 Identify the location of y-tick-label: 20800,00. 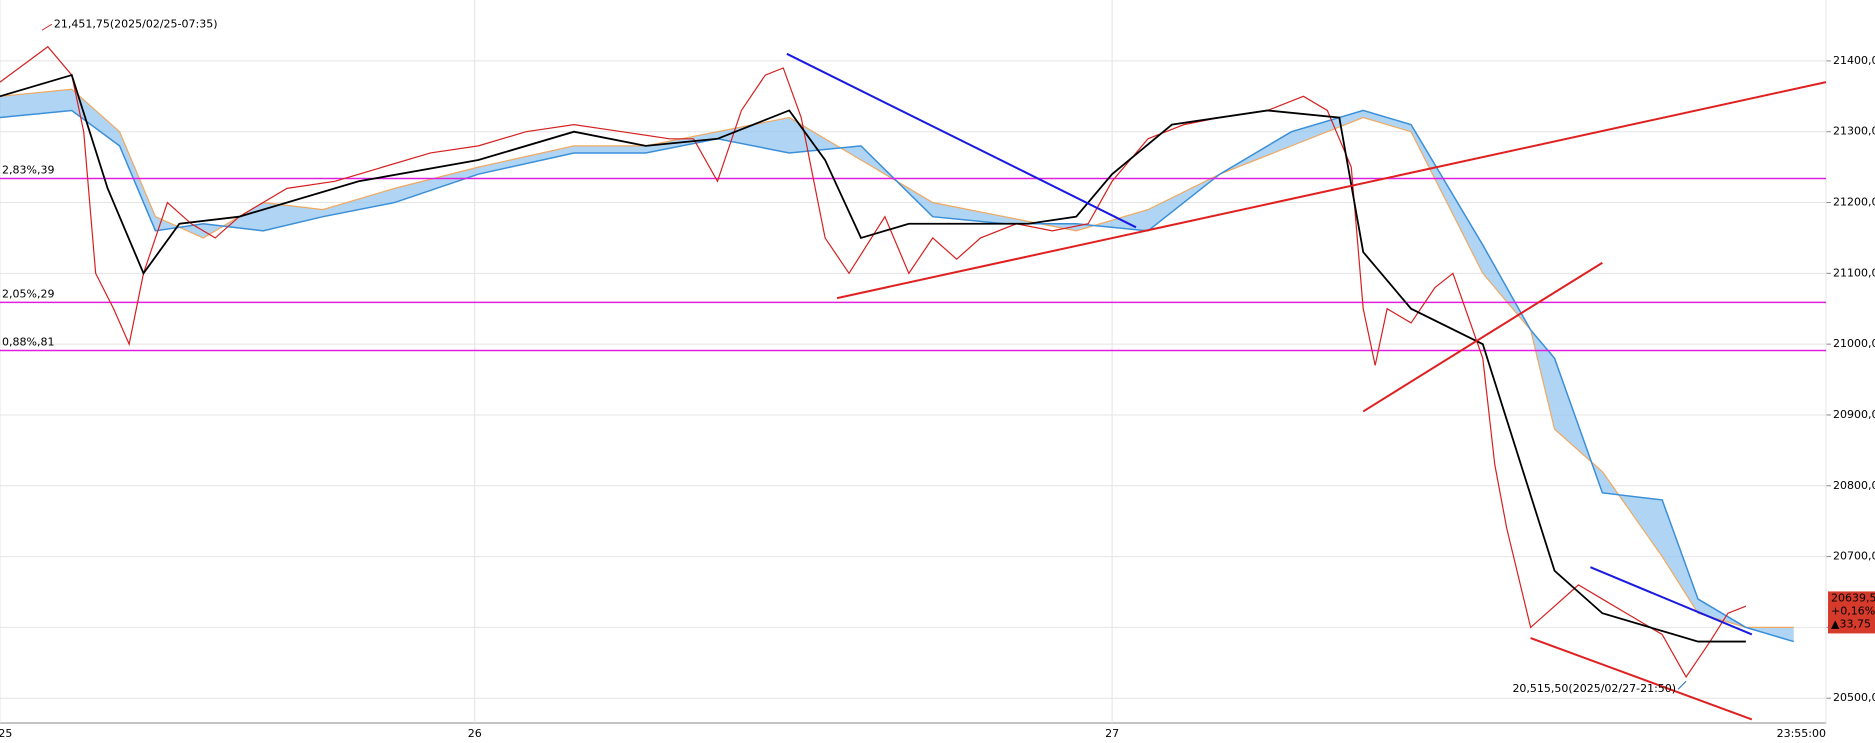
(1854, 485).